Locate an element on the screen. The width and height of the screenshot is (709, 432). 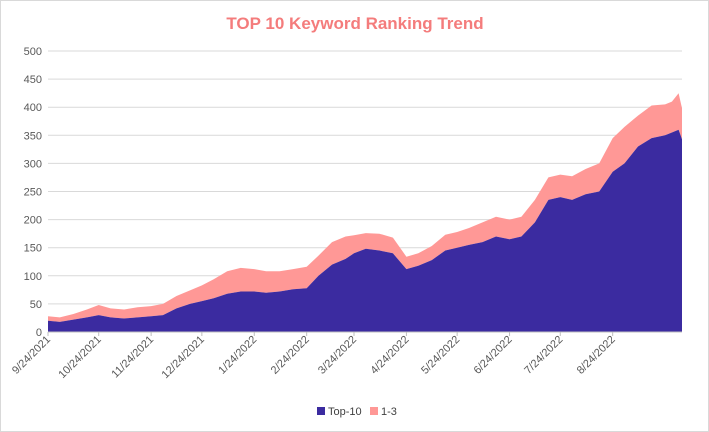
y-tick-label: 250 is located at coordinates (33, 193).